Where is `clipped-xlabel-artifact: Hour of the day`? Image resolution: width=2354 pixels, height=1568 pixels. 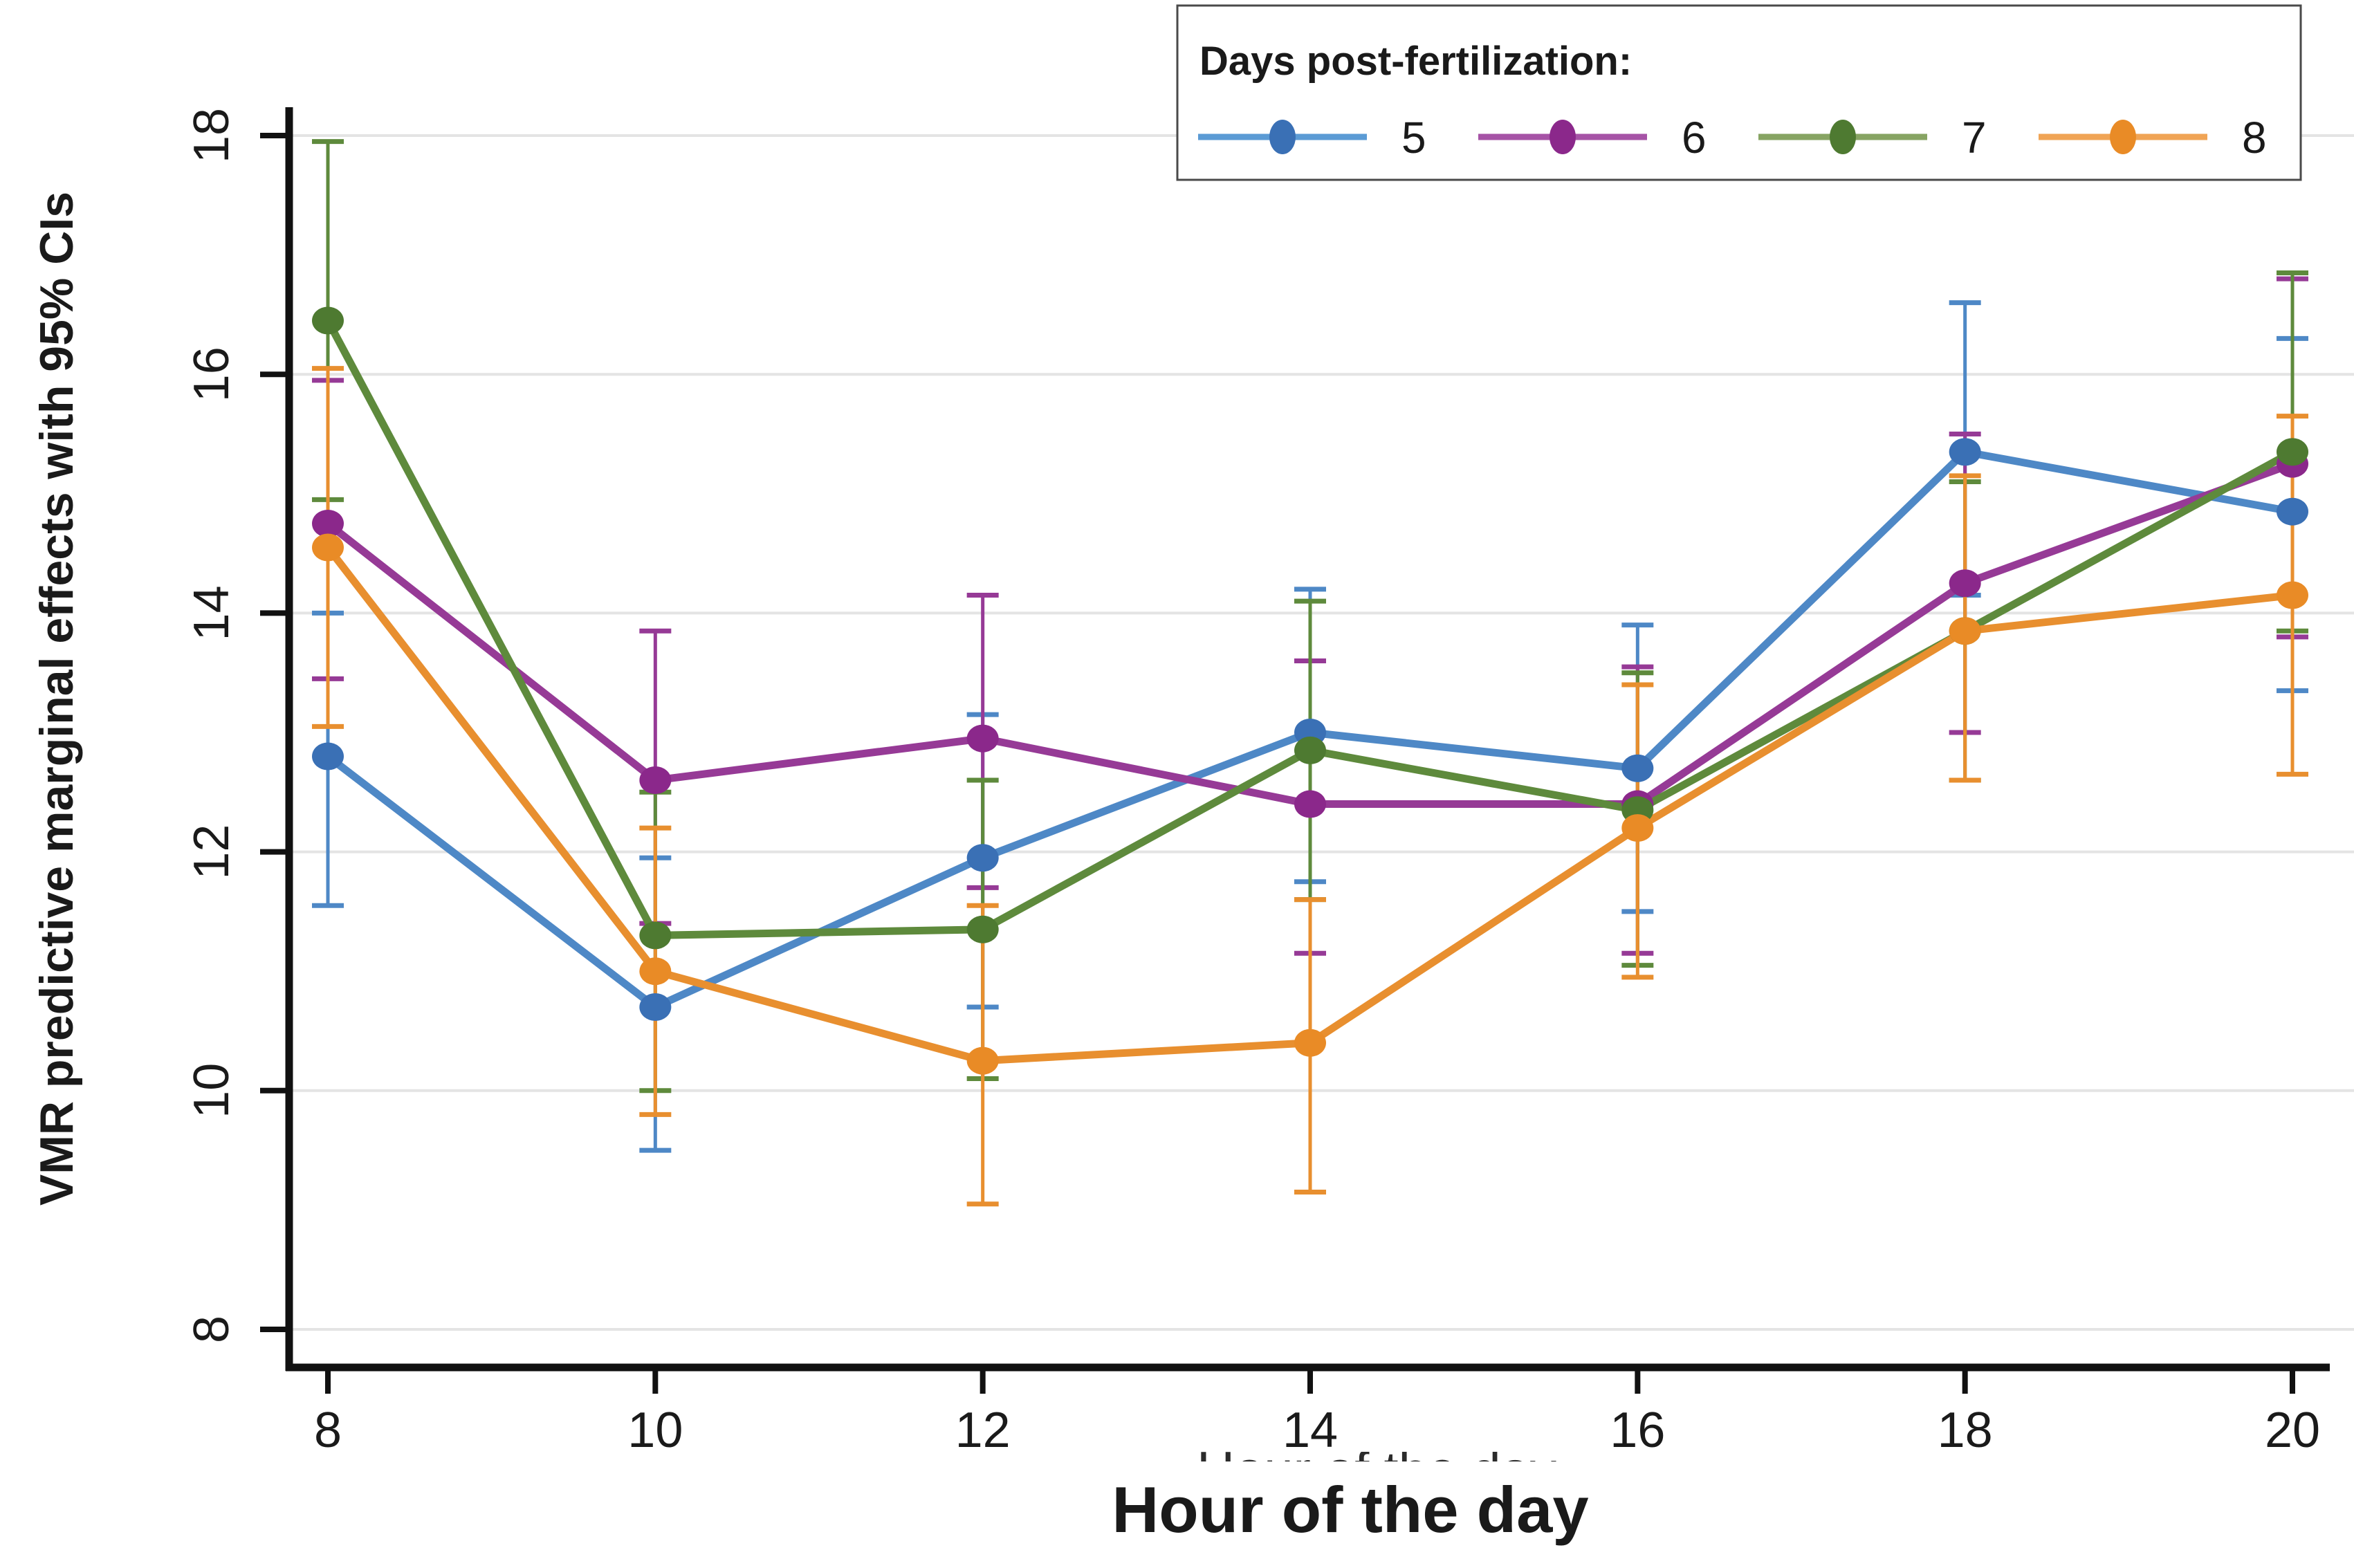
clipped-xlabel-artifact: Hour of the day is located at coordinates (1377, 1470).